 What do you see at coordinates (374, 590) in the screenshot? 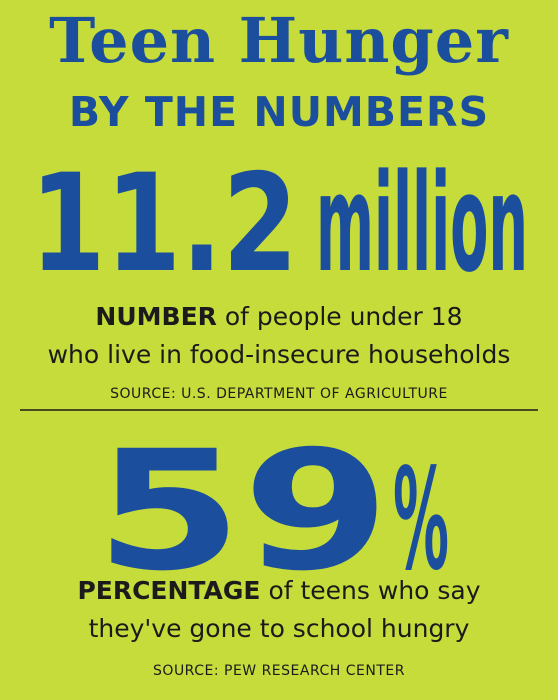
I see `description-text: of teens who say` at bounding box center [374, 590].